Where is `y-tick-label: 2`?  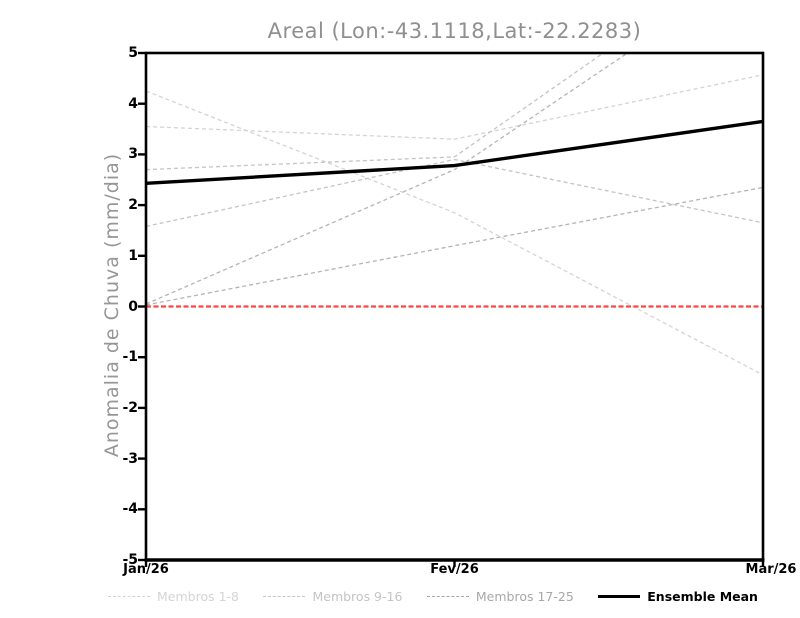 y-tick-label: 2 is located at coordinates (133, 205).